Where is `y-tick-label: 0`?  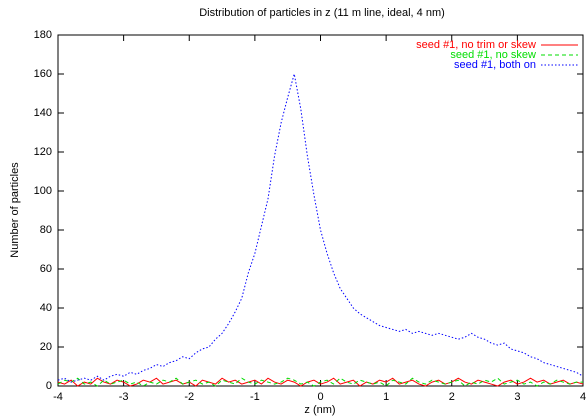
y-tick-label: 0 is located at coordinates (49, 386).